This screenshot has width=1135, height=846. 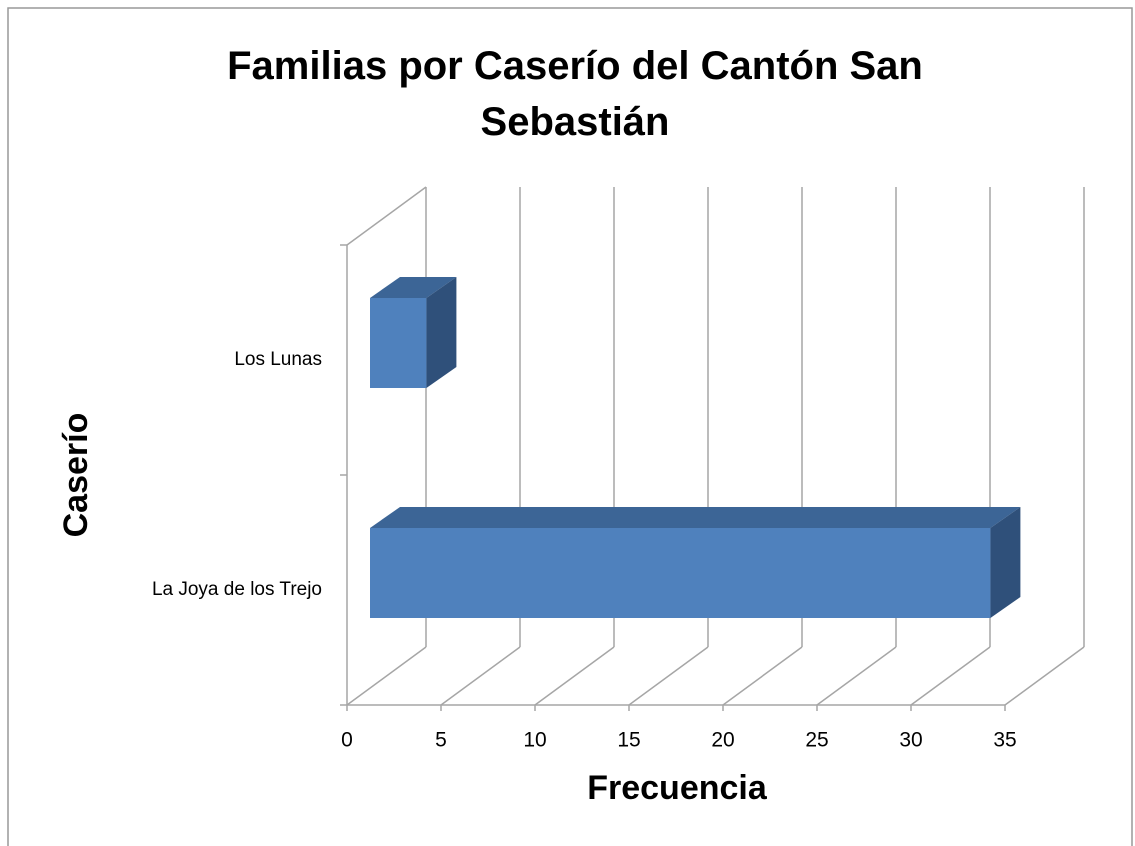 What do you see at coordinates (76, 475) in the screenshot?
I see `y-axis-title: Caserío` at bounding box center [76, 475].